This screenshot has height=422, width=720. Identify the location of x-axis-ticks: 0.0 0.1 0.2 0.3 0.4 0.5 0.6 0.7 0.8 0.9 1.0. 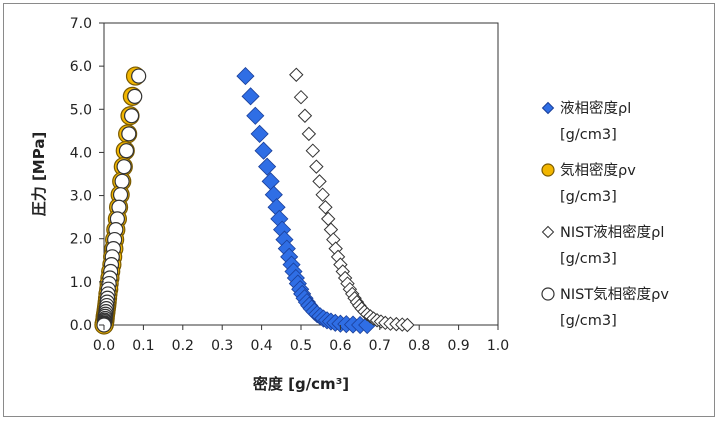
(301, 339).